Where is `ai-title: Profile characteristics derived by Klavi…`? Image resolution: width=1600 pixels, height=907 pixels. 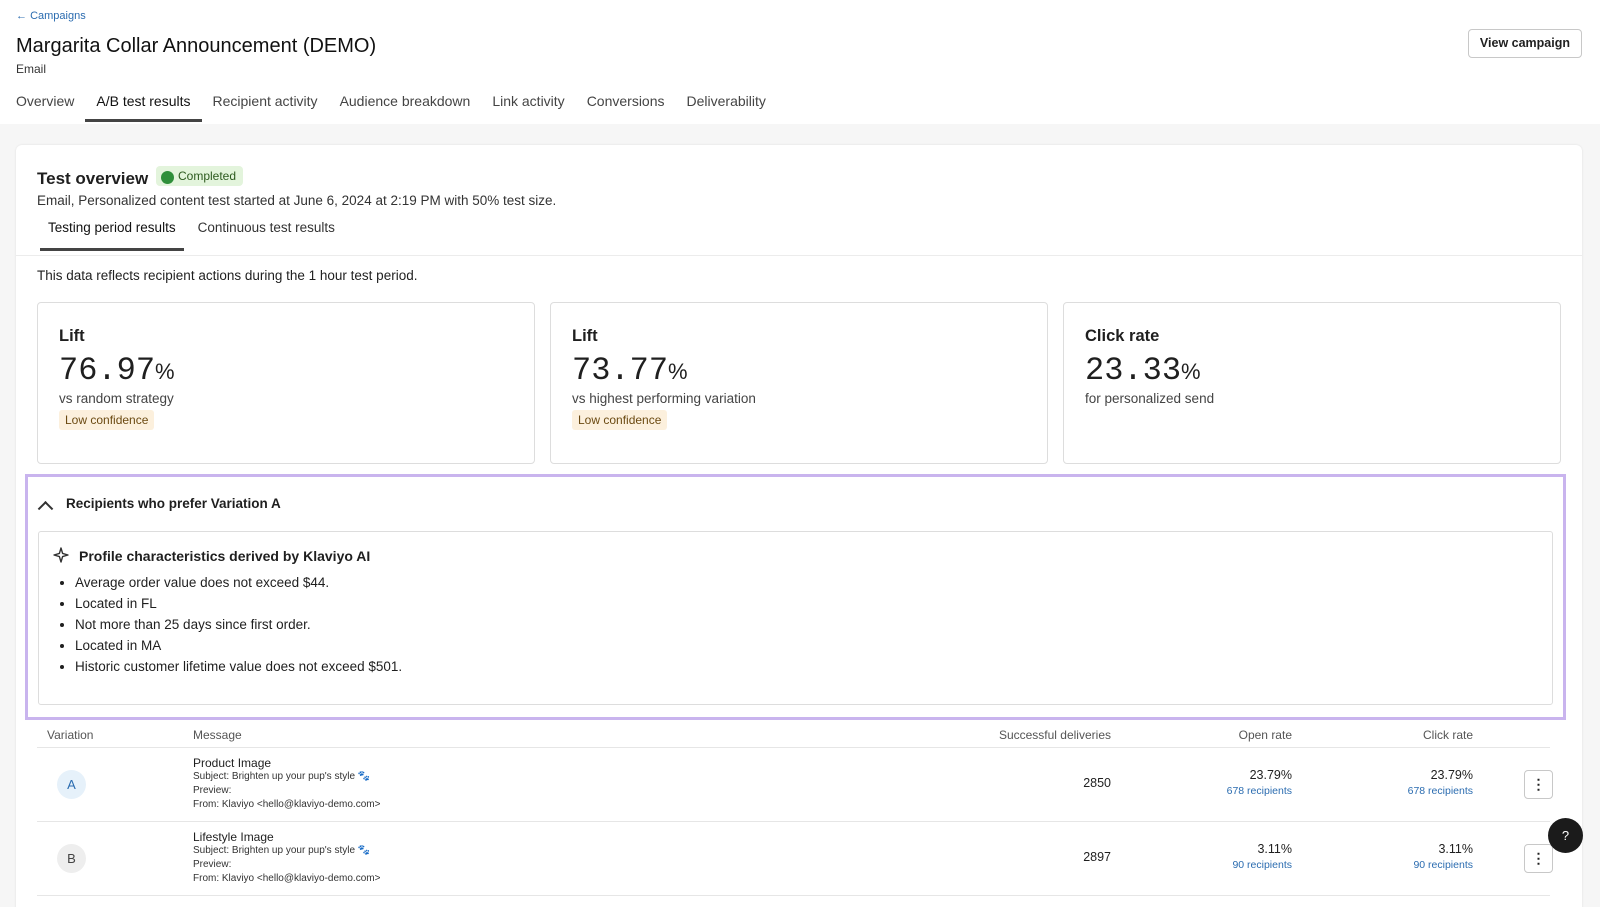 ai-title: Profile characteristics derived by Klavi… is located at coordinates (225, 556).